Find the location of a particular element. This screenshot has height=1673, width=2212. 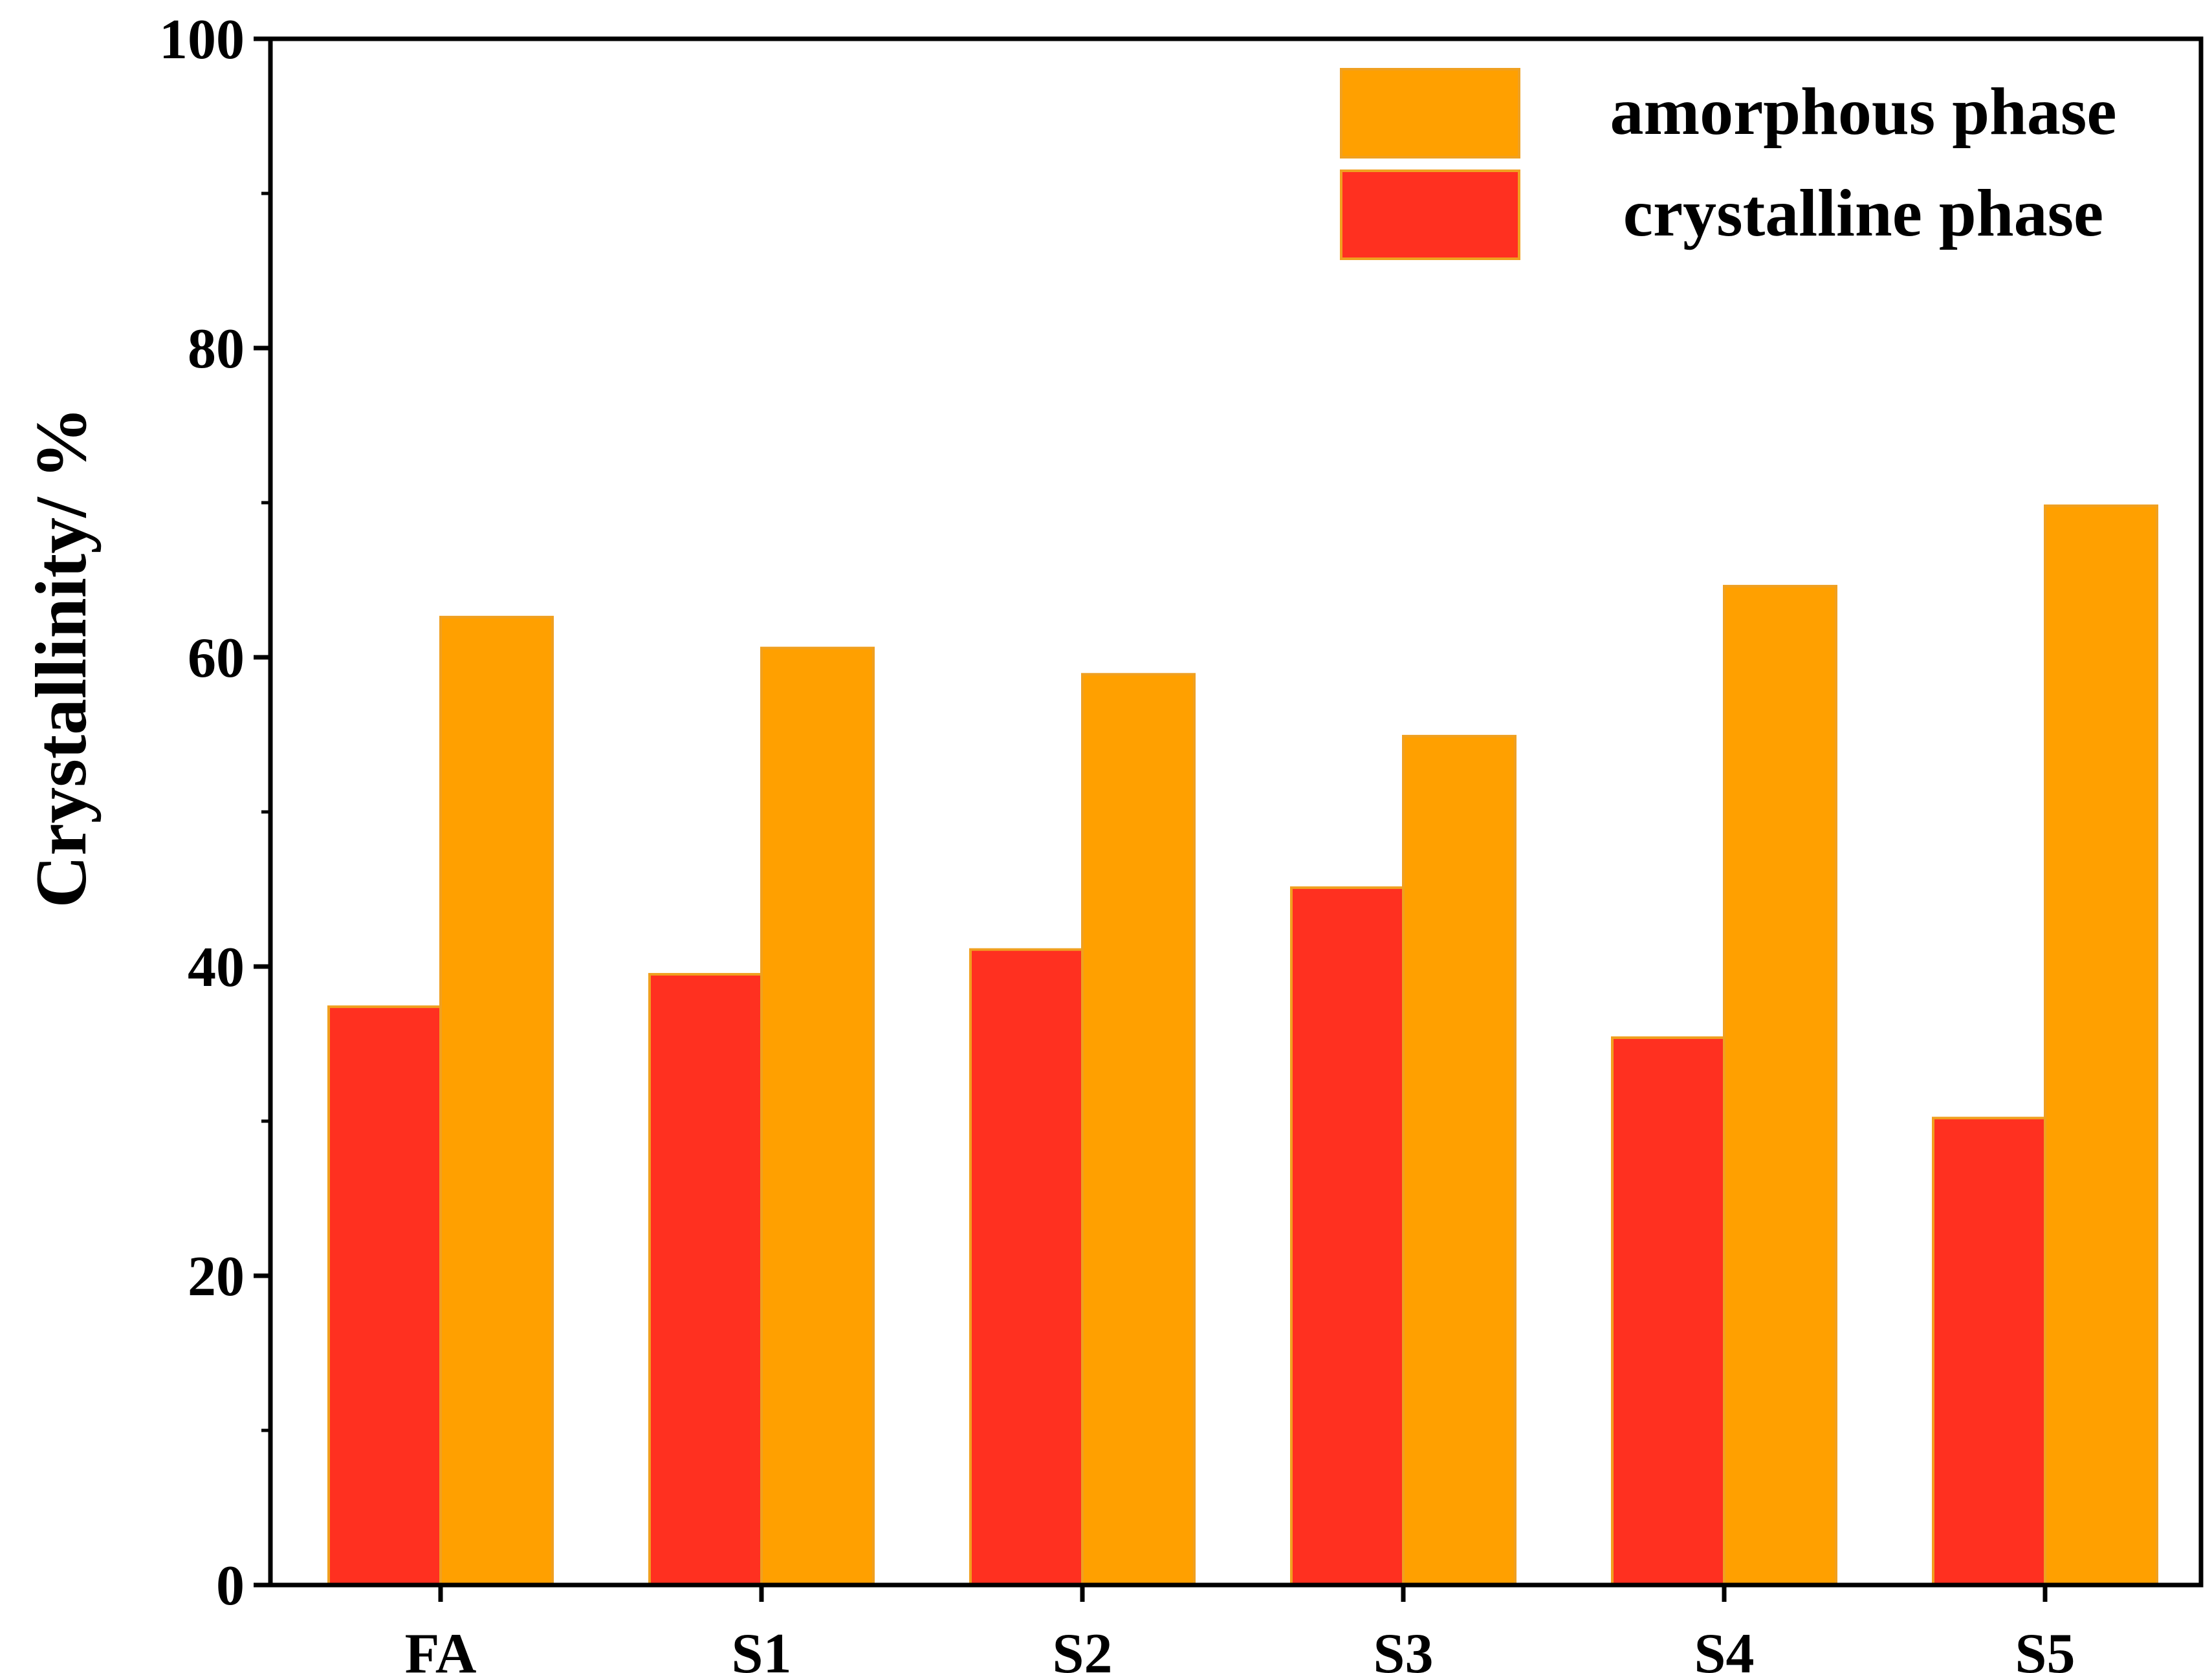

bar-crystalline-phase-fa is located at coordinates (384, 1295).